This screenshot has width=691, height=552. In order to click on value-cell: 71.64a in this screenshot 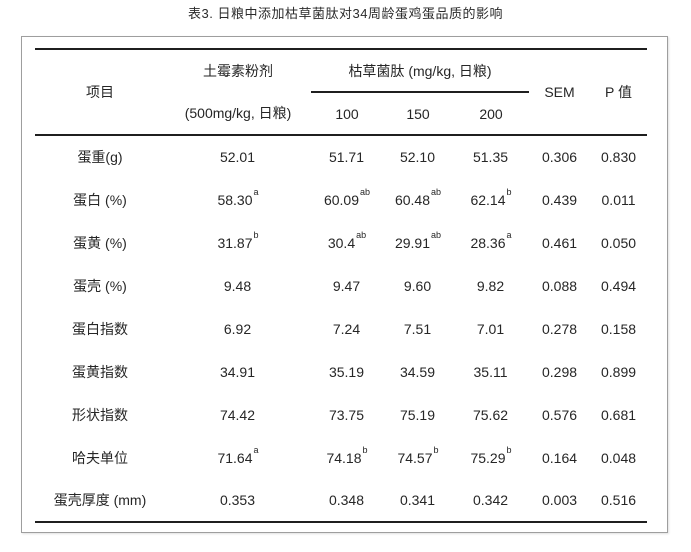, I will do `click(238, 457)`.